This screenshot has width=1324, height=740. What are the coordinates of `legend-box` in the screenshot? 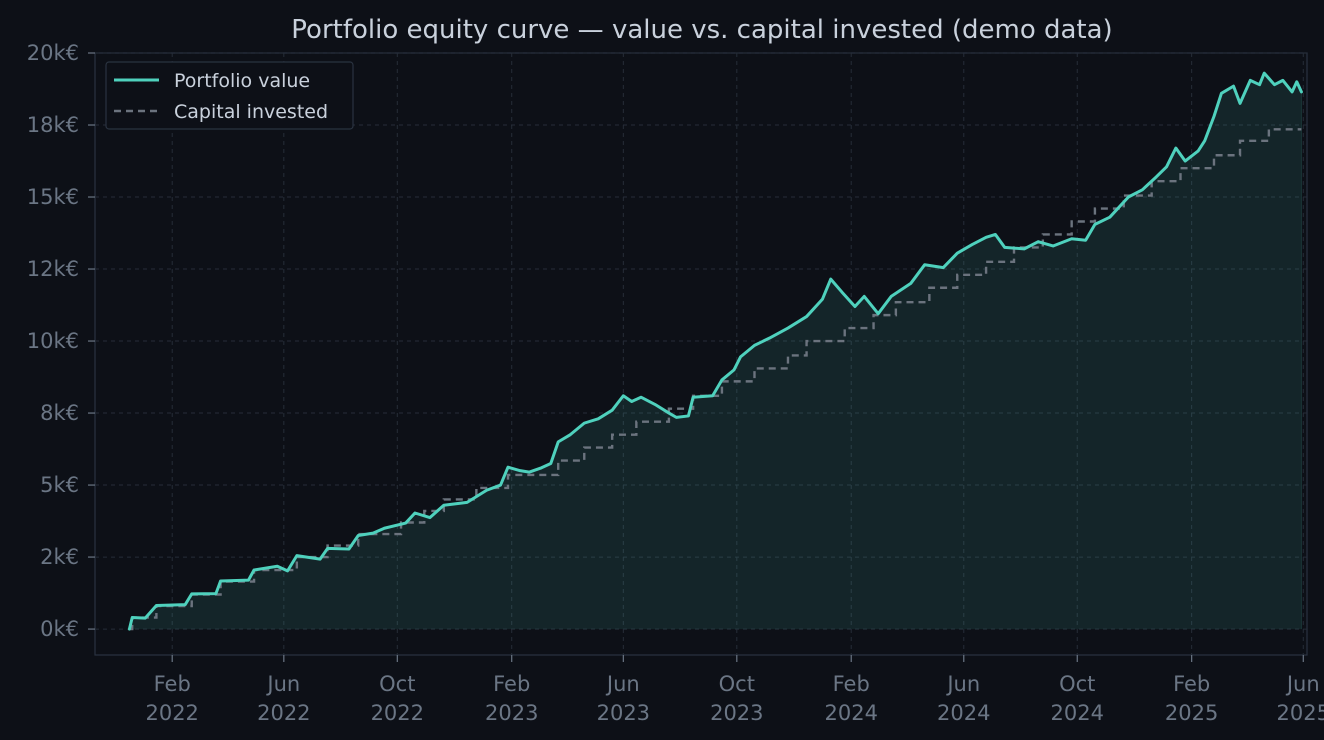 It's located at (229, 95).